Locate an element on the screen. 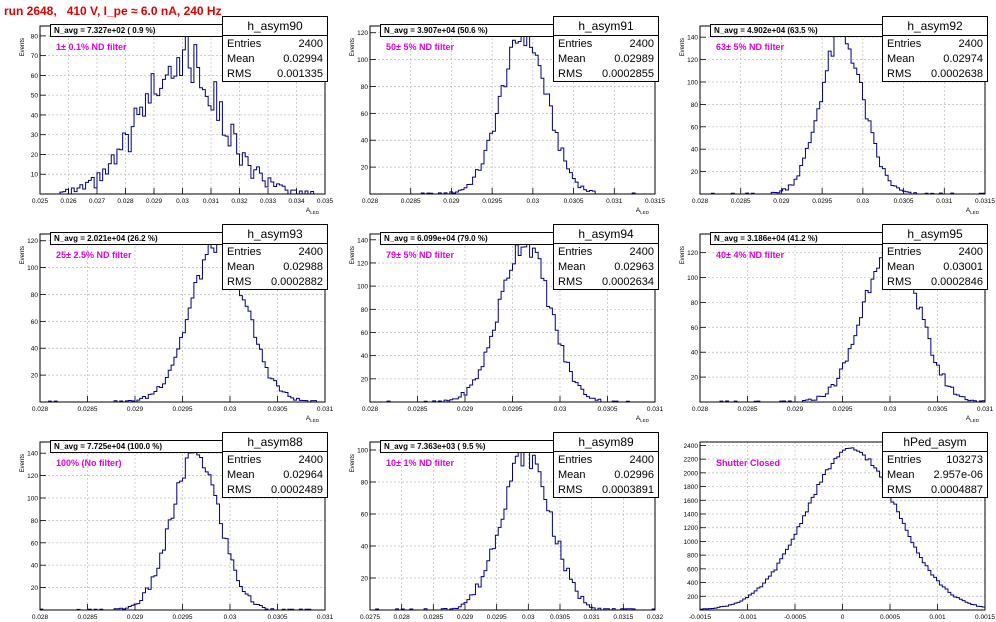 The width and height of the screenshot is (996, 622). y-tick-label: 60 is located at coordinates (35, 322).